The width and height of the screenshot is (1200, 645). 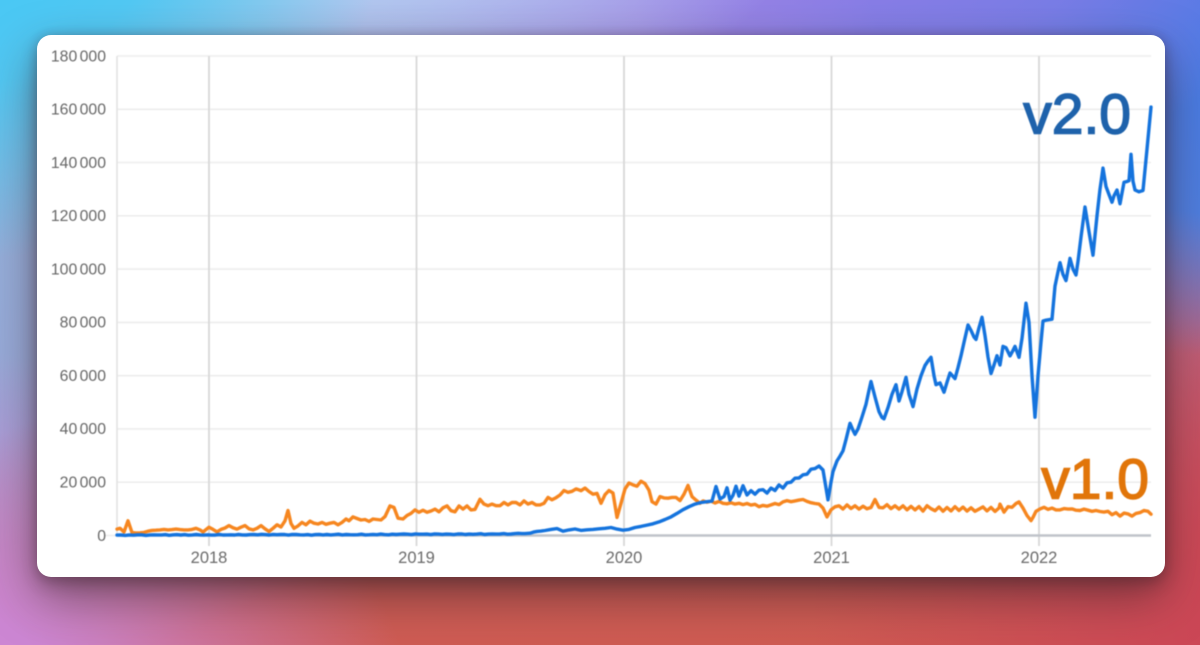 I want to click on svg-text: 2019, so click(x=416, y=558).